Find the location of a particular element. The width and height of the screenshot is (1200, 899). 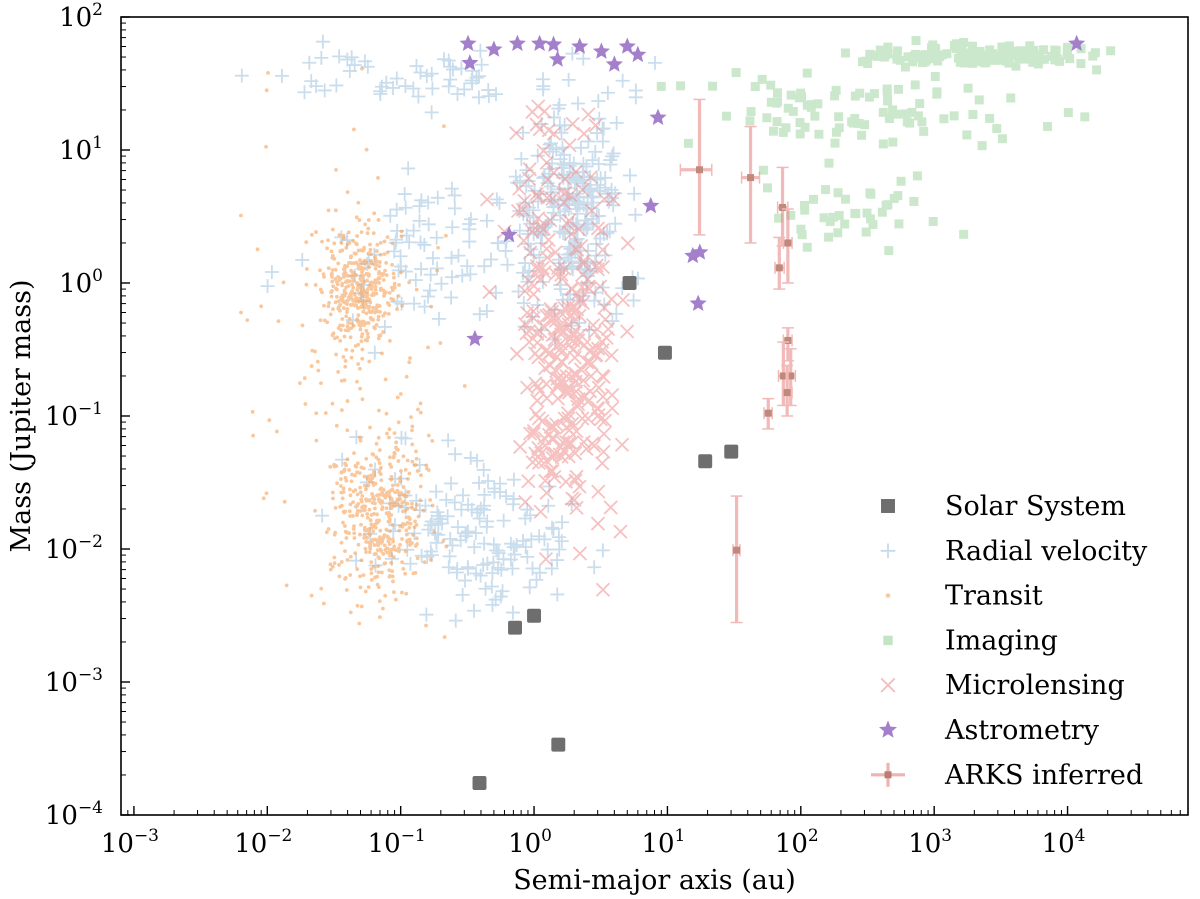

legend-marker-imaging is located at coordinates (888, 640).